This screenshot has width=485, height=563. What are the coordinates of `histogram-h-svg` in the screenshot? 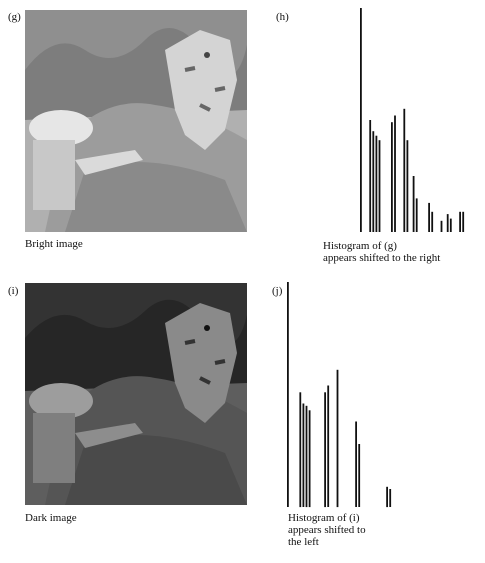 It's located at (412, 120).